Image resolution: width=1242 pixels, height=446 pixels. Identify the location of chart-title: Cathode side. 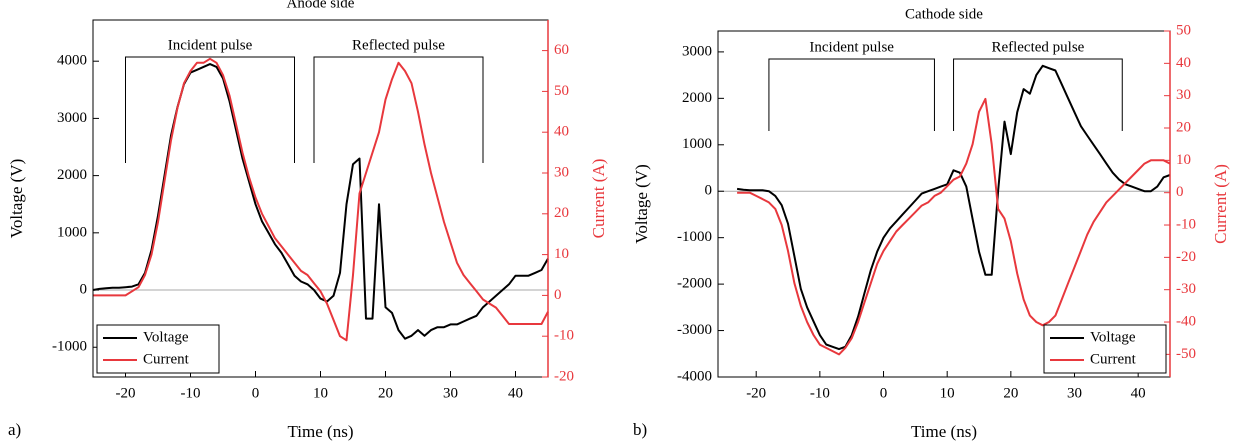
(944, 14).